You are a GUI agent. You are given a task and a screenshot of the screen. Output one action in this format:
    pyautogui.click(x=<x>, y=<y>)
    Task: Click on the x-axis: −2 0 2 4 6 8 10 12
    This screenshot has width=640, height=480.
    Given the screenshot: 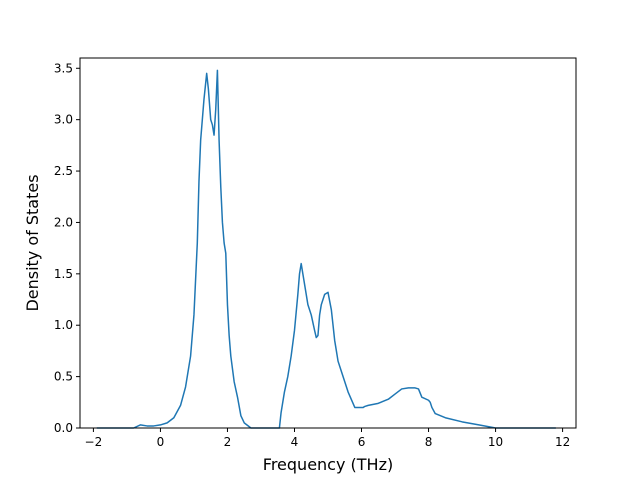 What is the action you would take?
    pyautogui.click(x=327, y=438)
    